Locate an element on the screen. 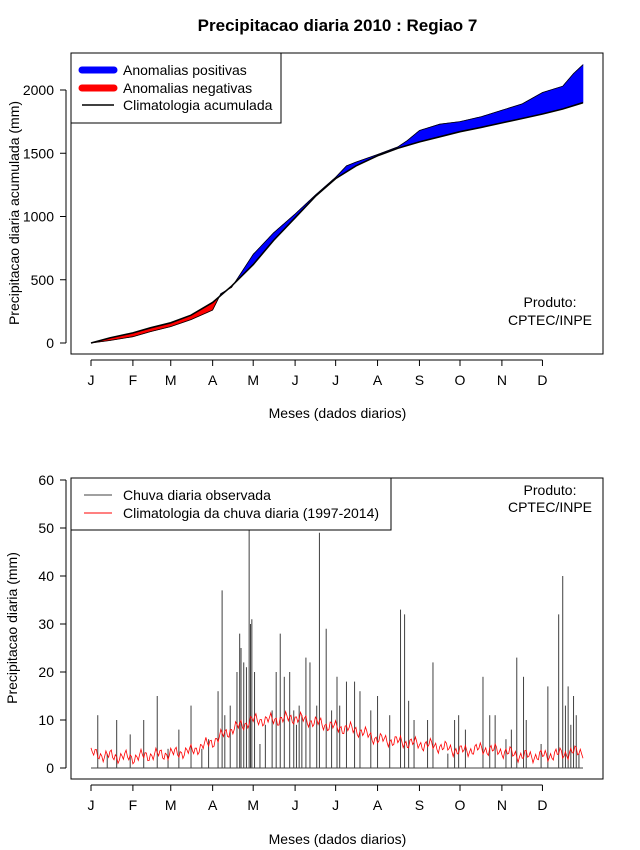  bottom-annotation-line1: Produto: is located at coordinates (550, 490).